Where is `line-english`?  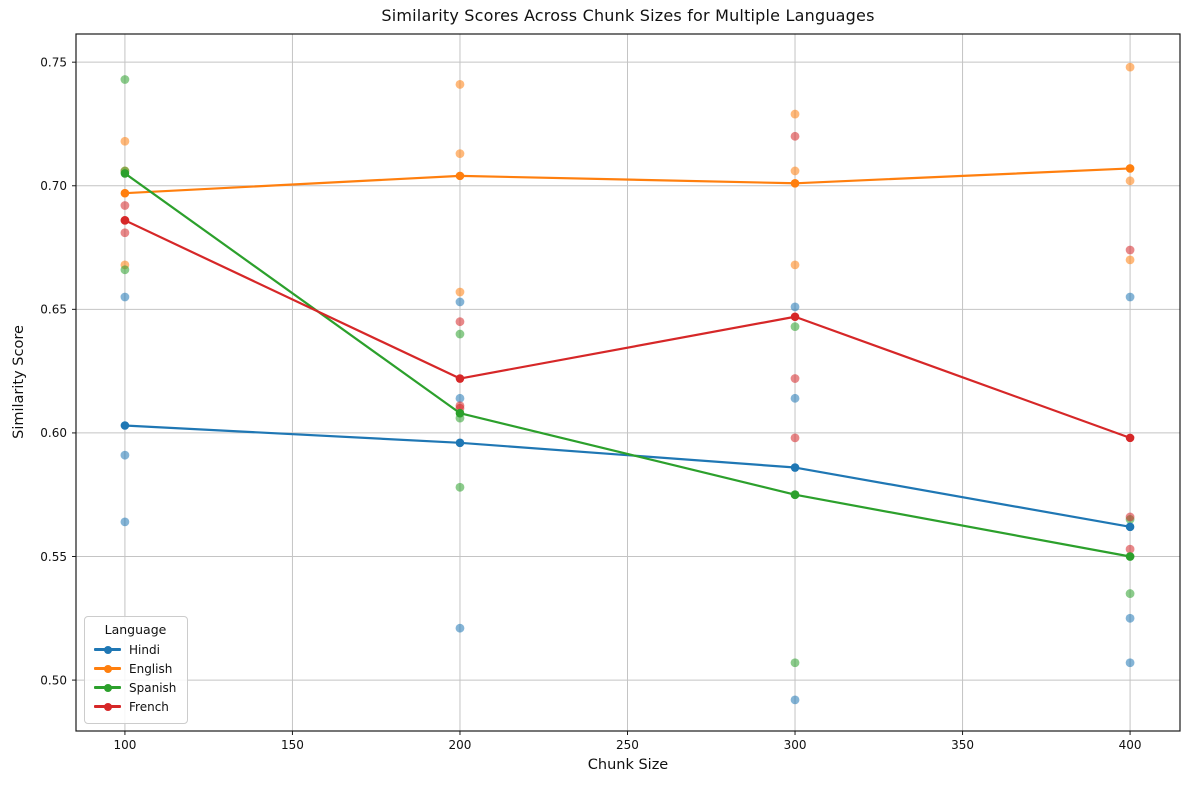 line-english is located at coordinates (627, 181).